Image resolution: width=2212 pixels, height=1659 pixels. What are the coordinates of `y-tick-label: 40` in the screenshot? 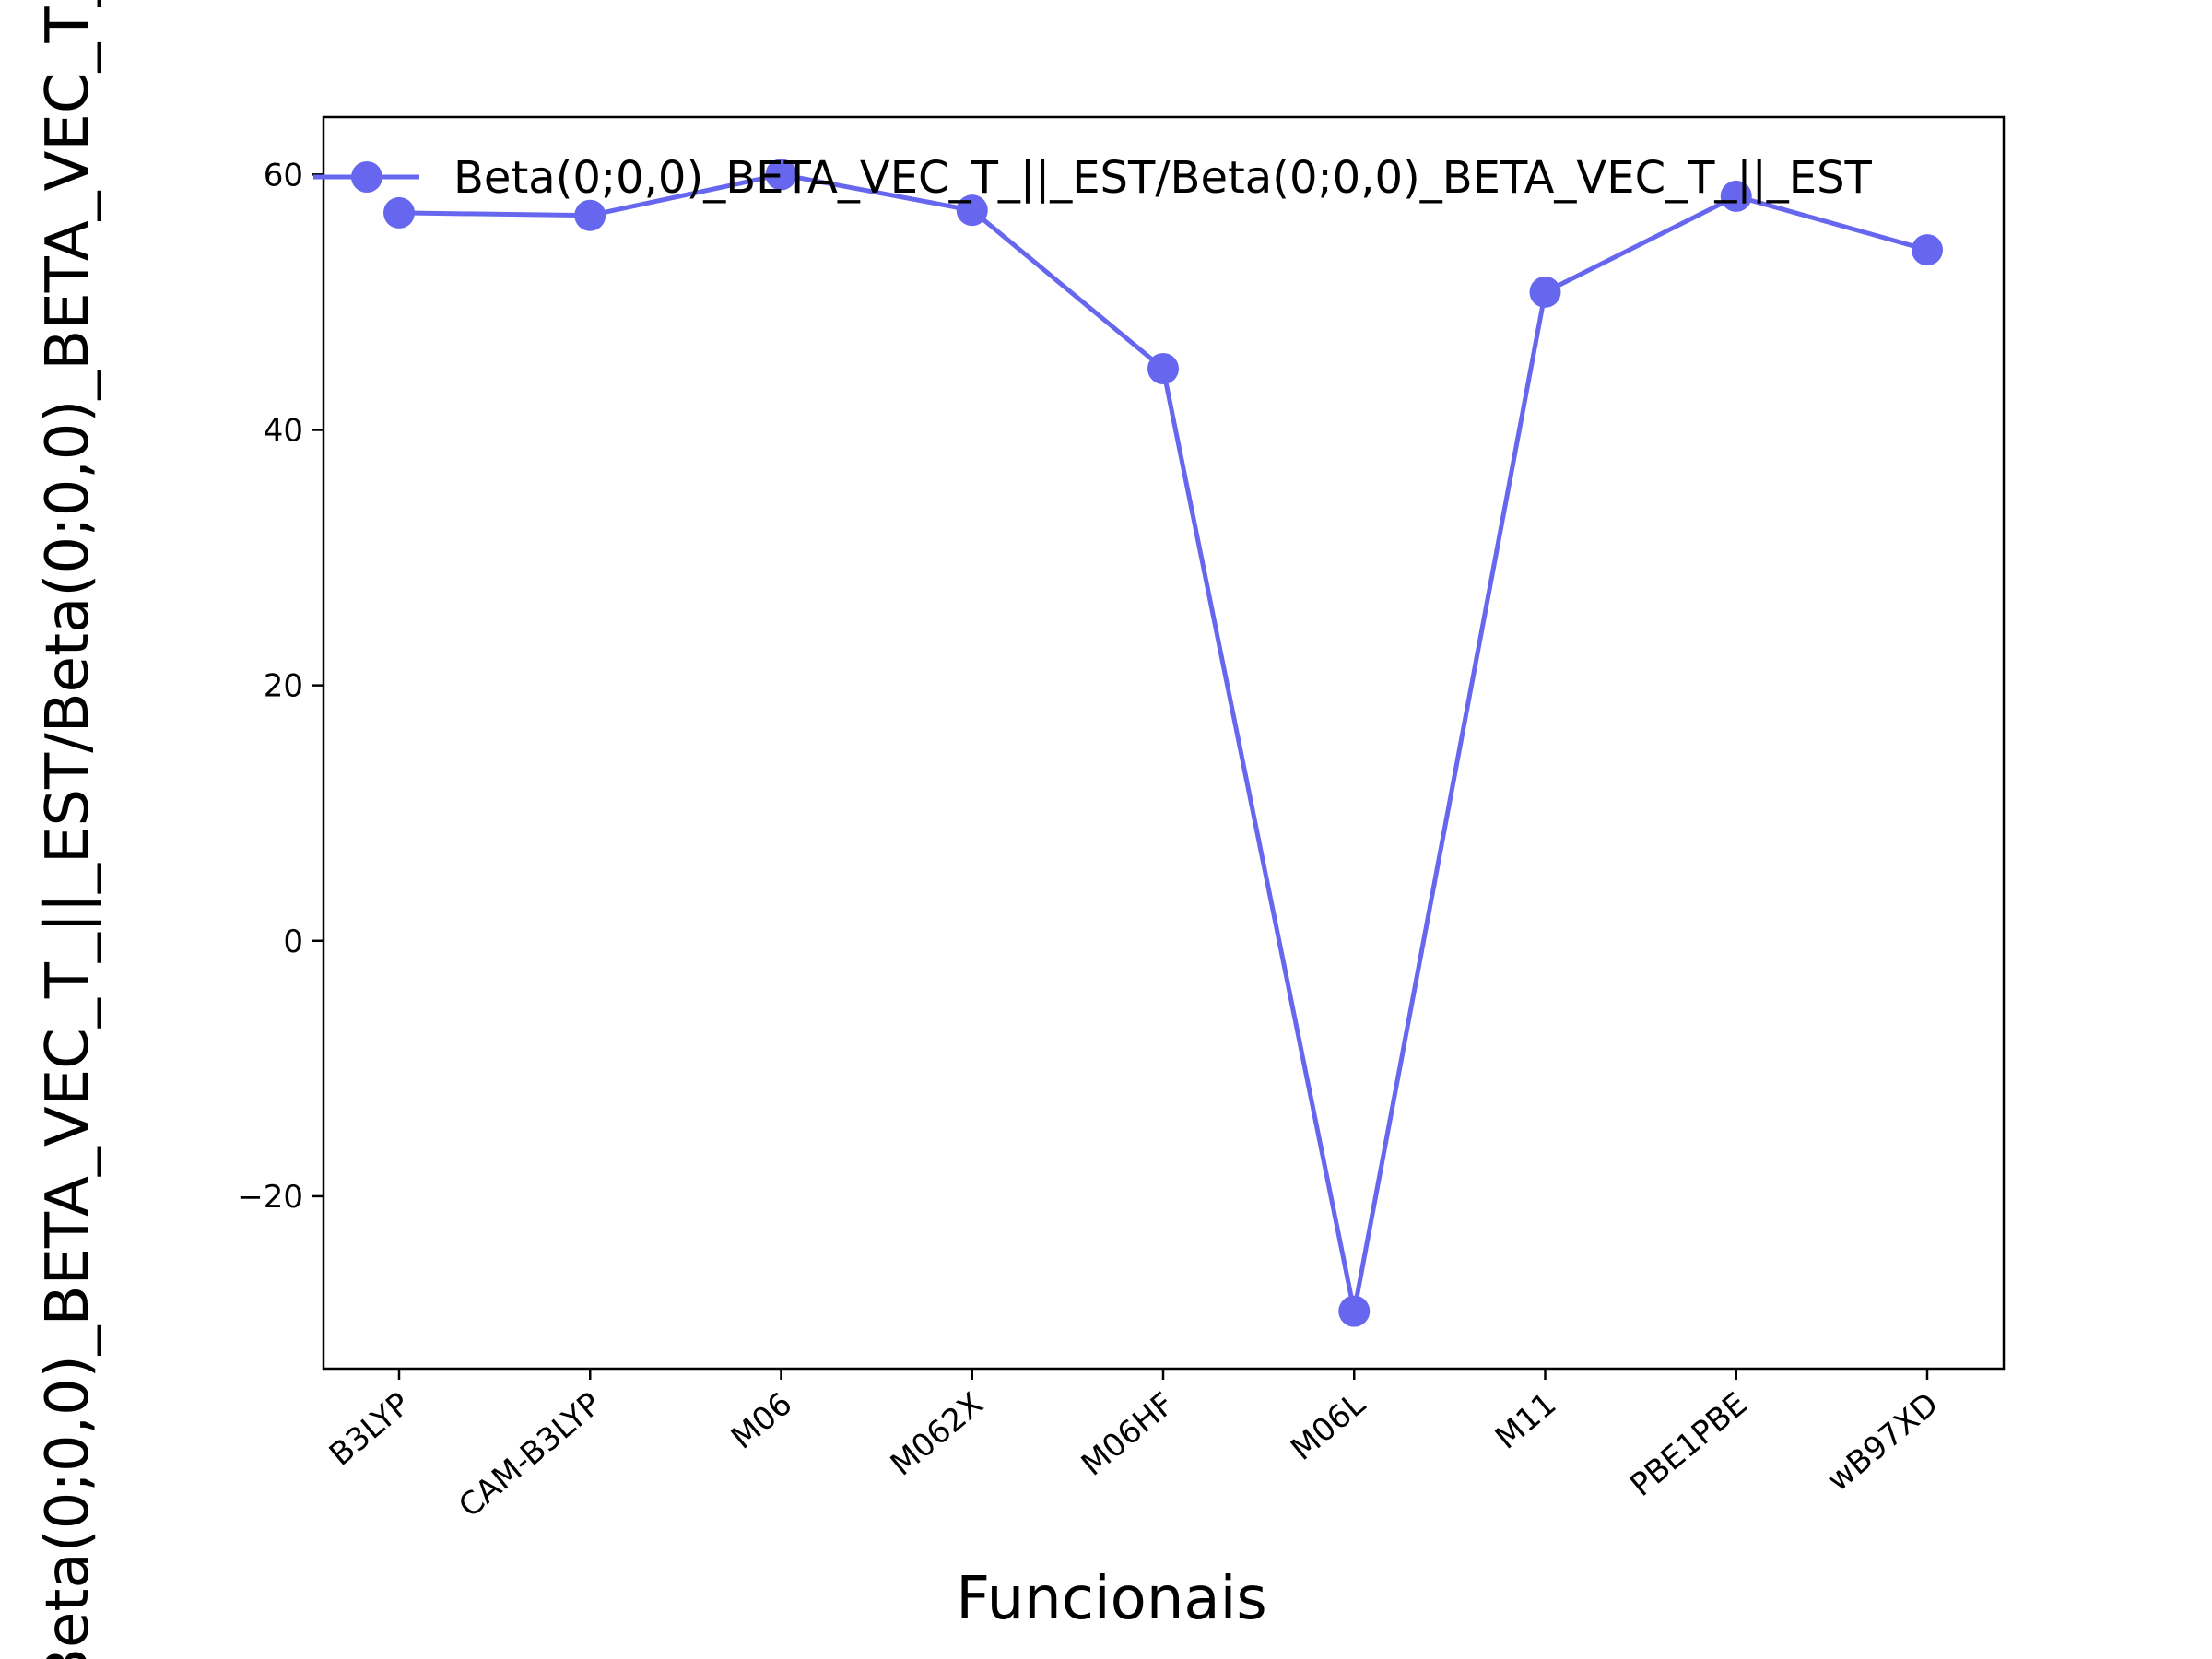 It's located at (283, 431).